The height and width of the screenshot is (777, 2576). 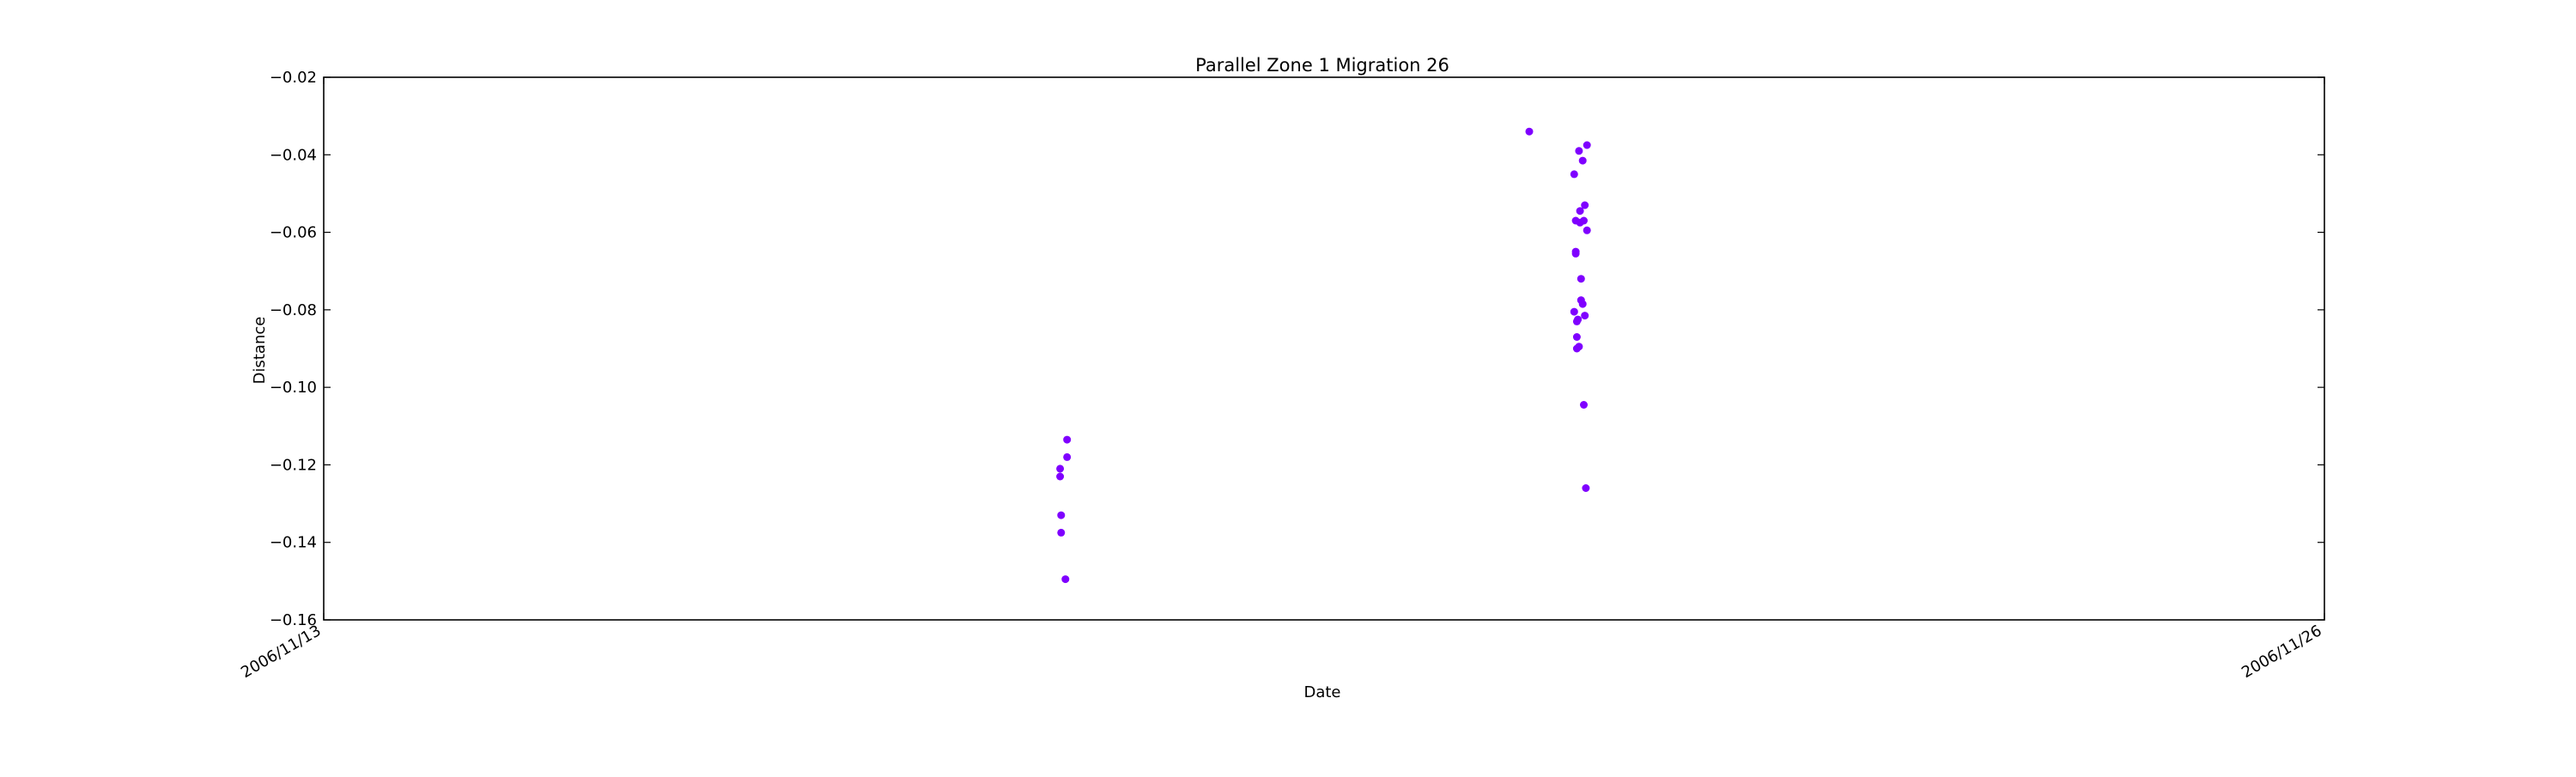 I want to click on y-tick-label: −0.12, so click(x=293, y=465).